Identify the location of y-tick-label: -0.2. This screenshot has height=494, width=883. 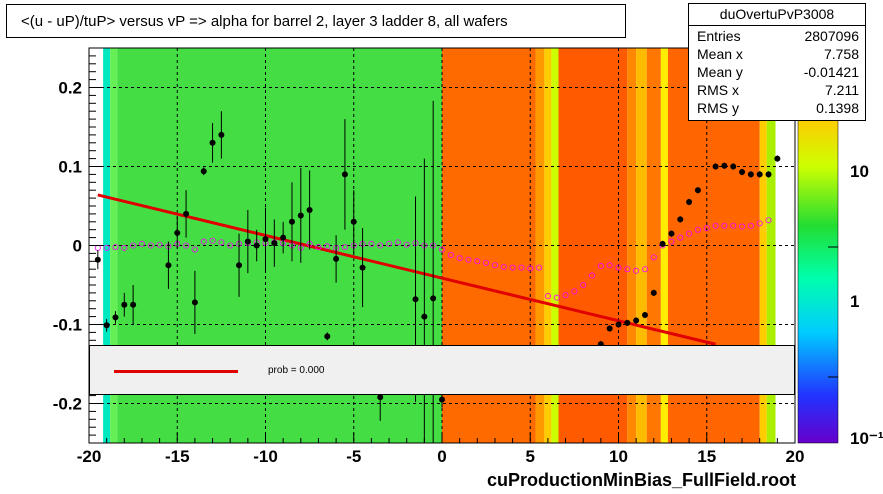
(67, 404).